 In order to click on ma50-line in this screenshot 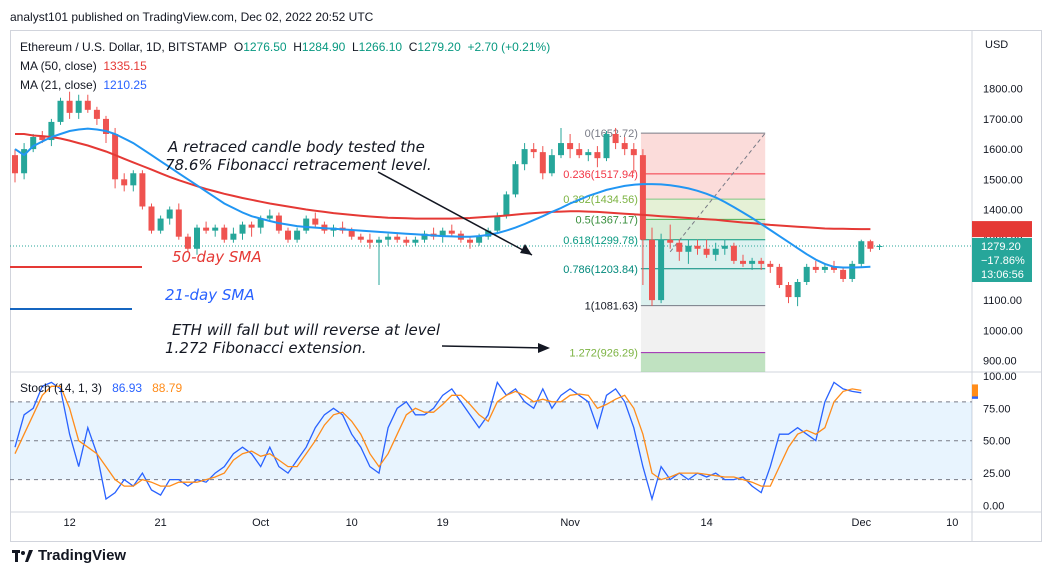, I will do `click(443, 182)`.